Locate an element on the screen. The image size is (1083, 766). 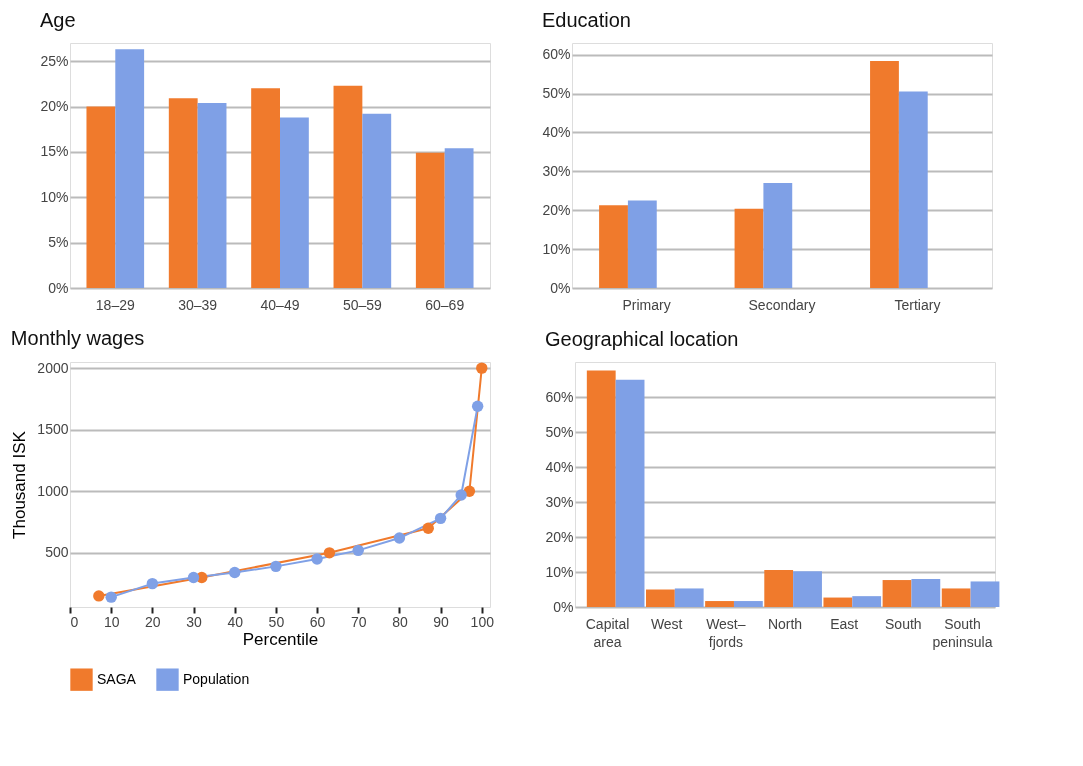
x-tick-label: South is located at coordinates (903, 623).